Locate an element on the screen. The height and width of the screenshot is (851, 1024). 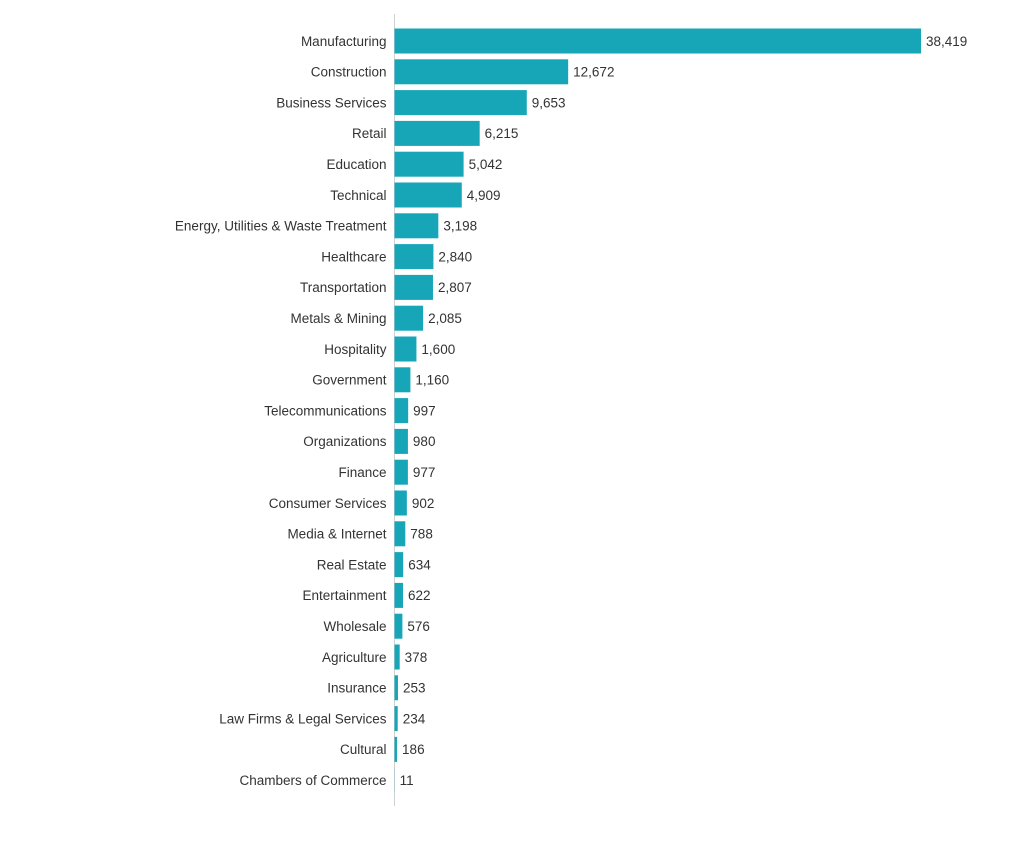
category-label: Insurance is located at coordinates (356, 688).